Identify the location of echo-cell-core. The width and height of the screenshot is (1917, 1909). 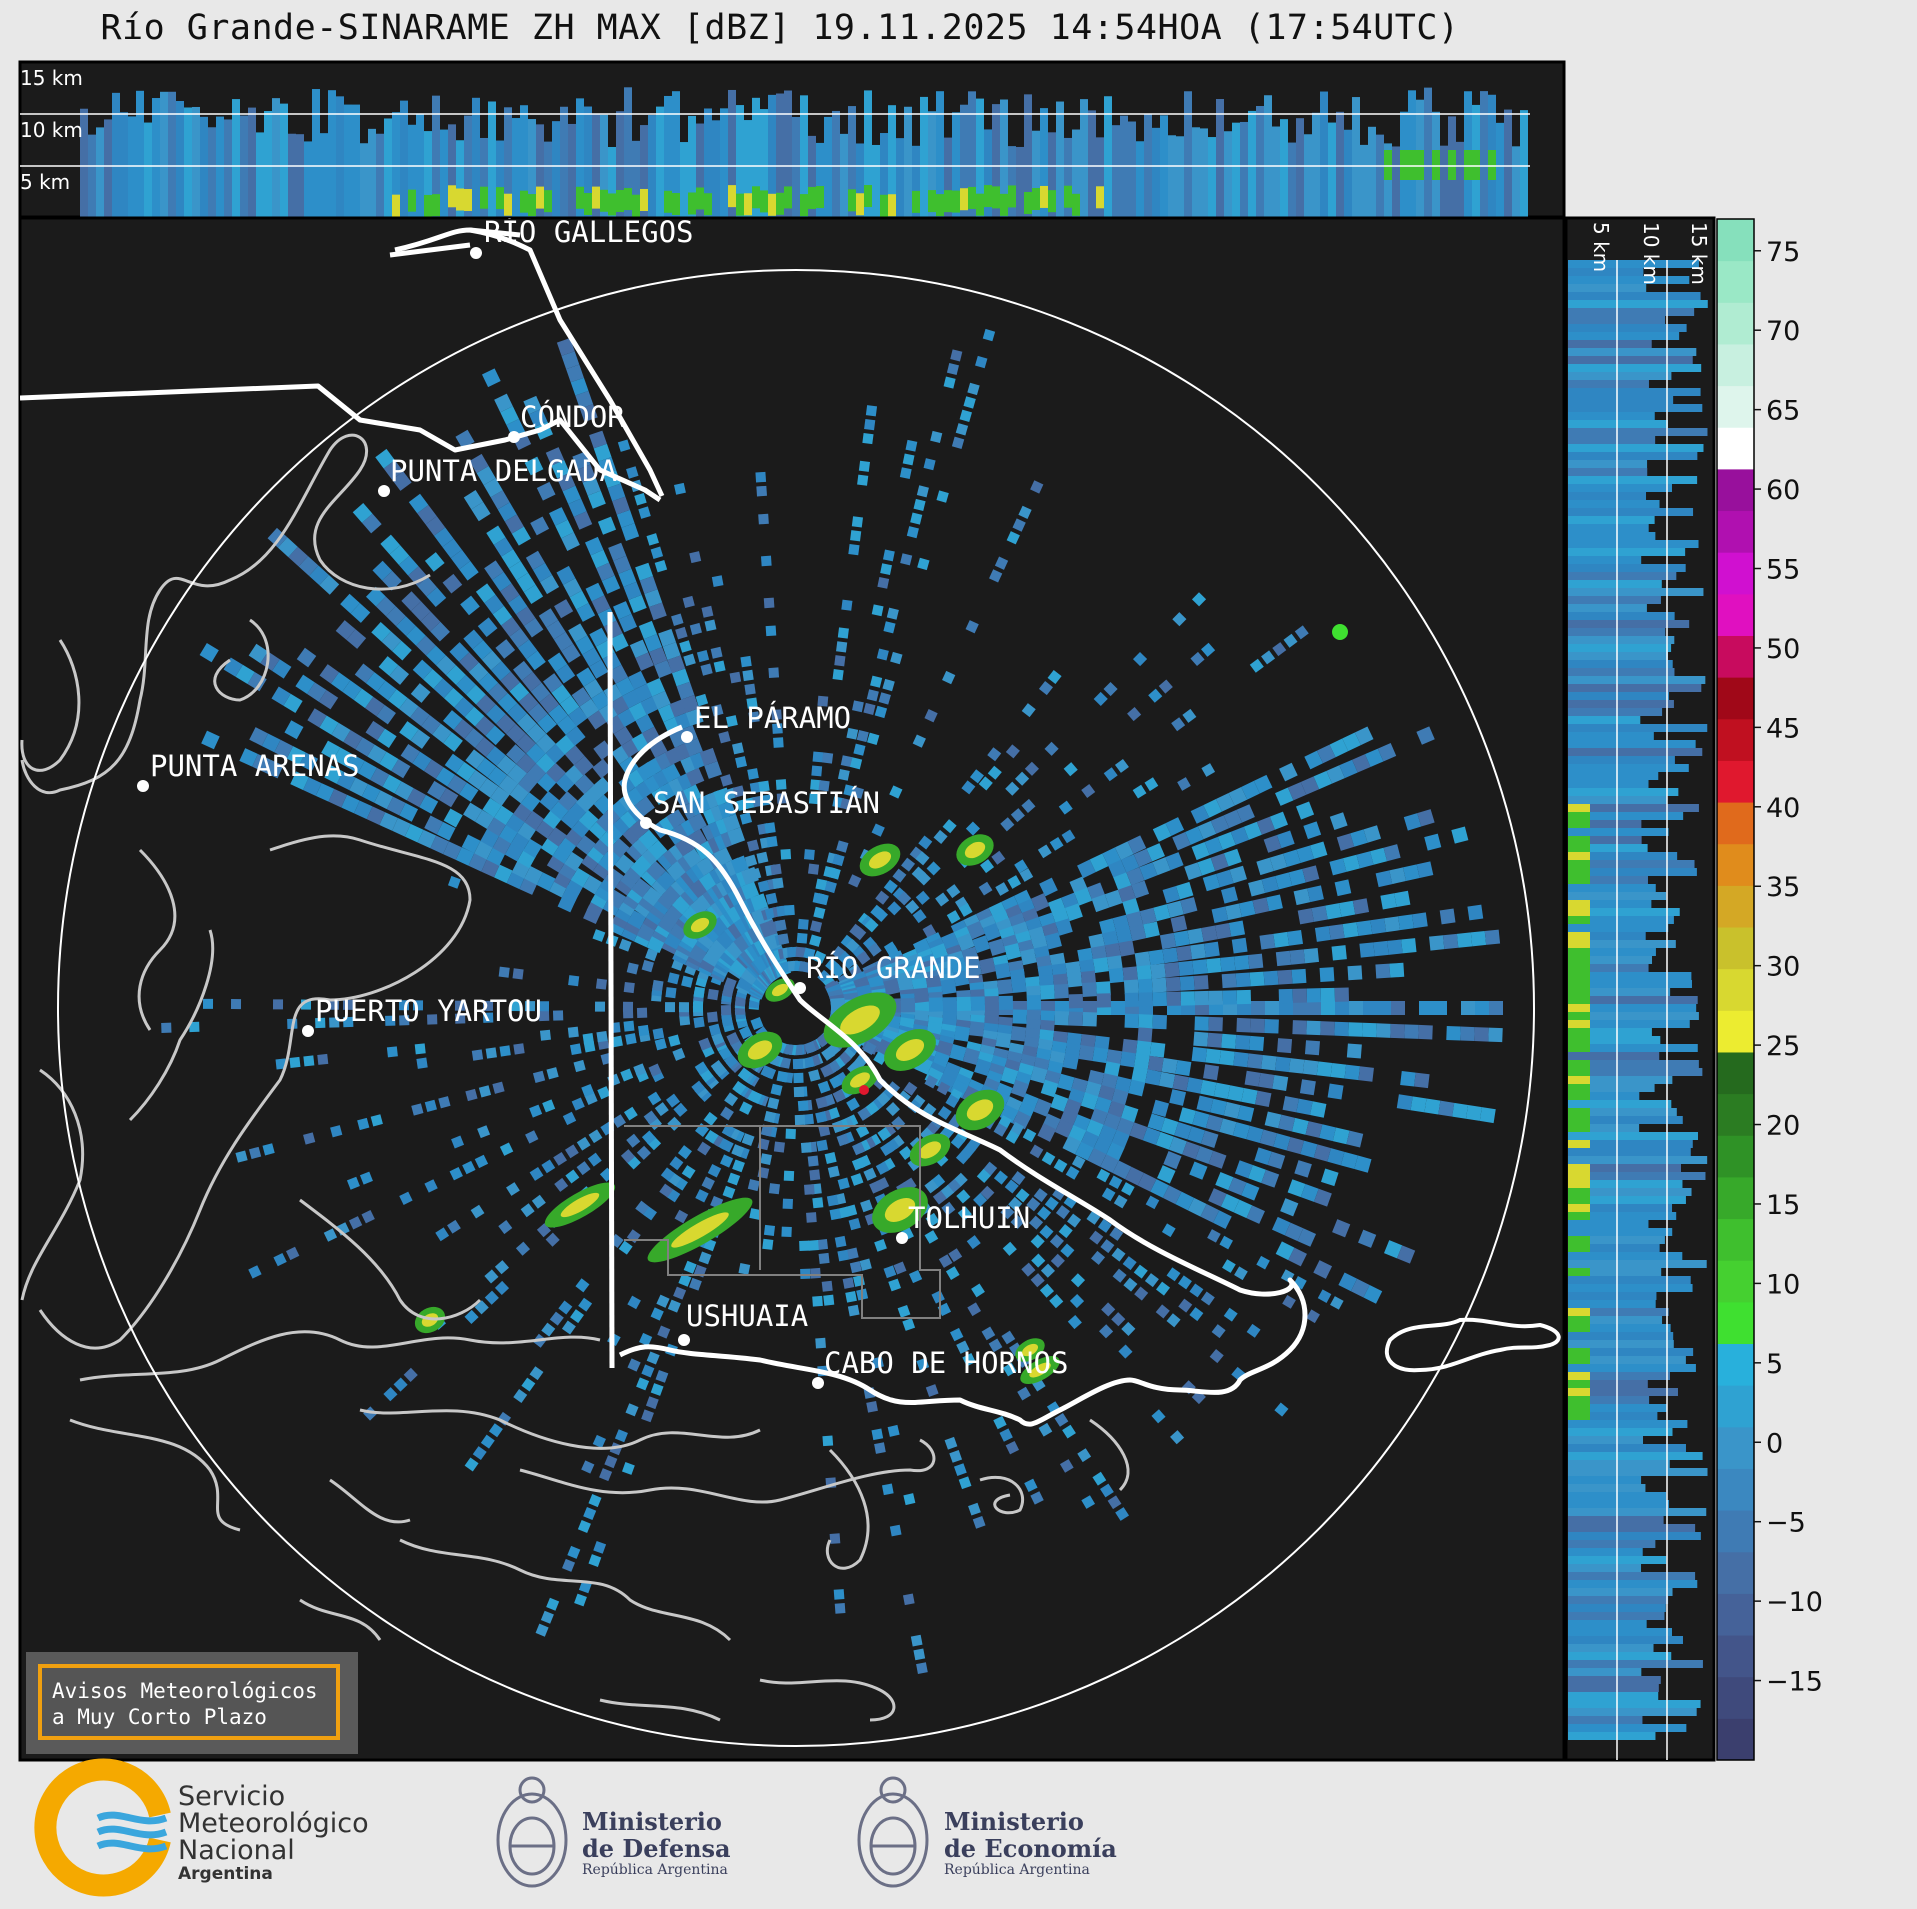
(910, 1050).